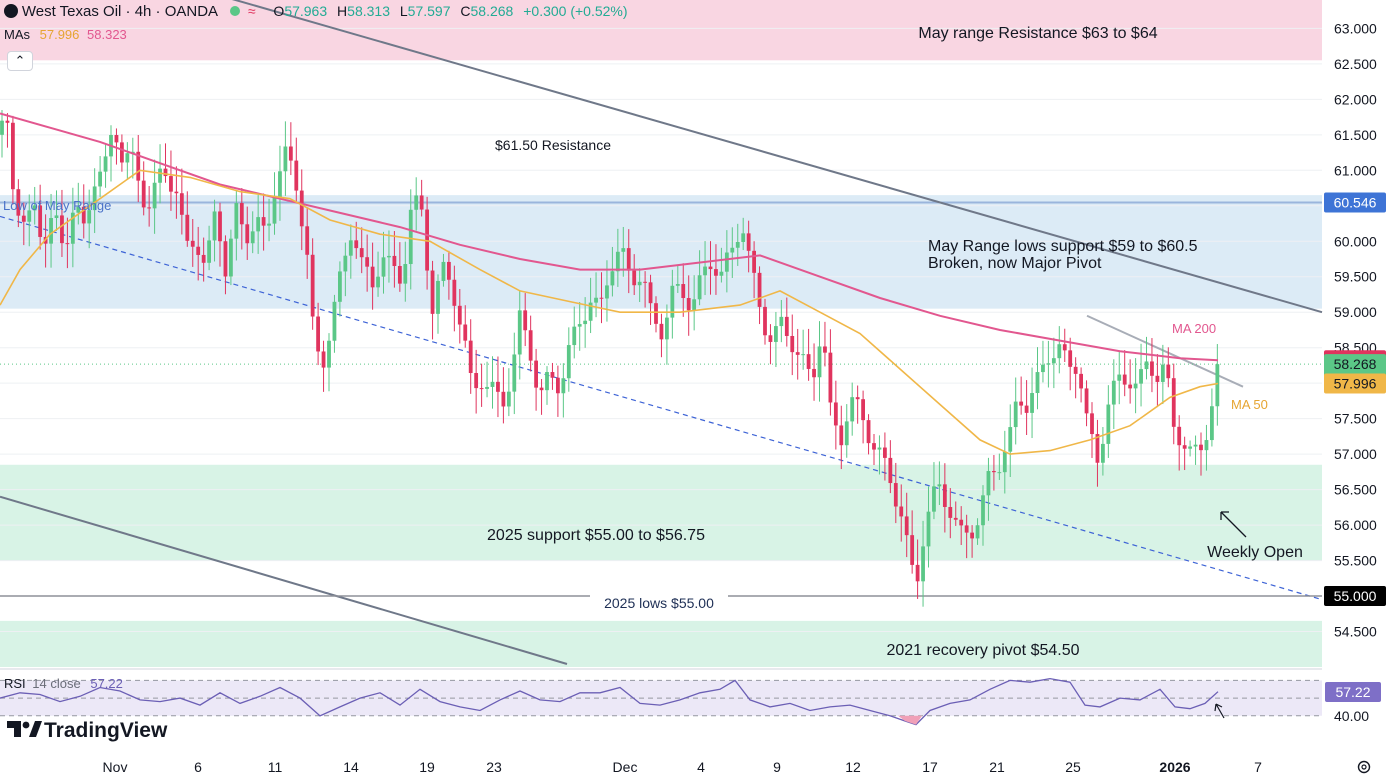 The width and height of the screenshot is (1400, 777). I want to click on x-tick-label: 25, so click(1073, 767).